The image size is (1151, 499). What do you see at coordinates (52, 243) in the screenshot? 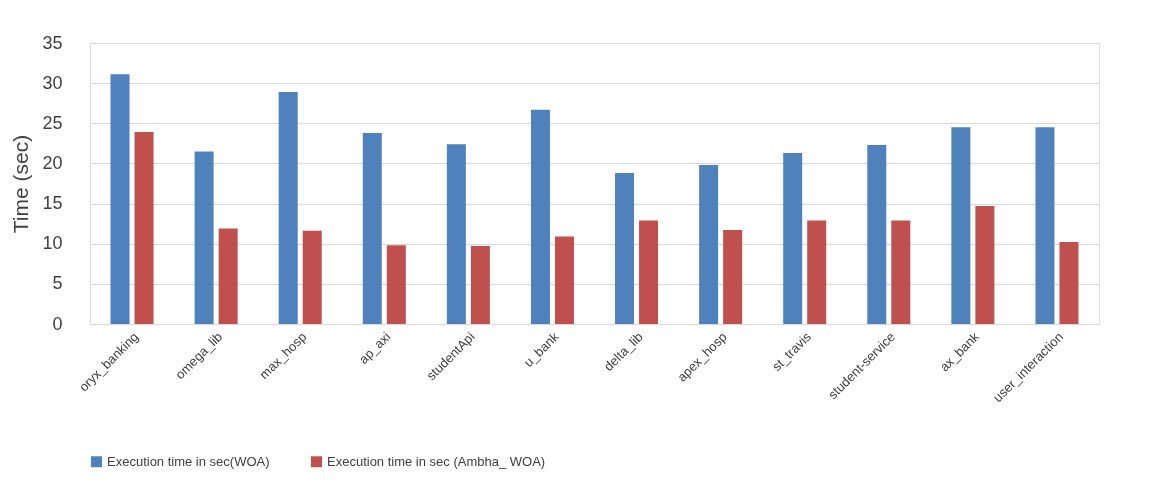
I see `y-tick-label: 10` at bounding box center [52, 243].